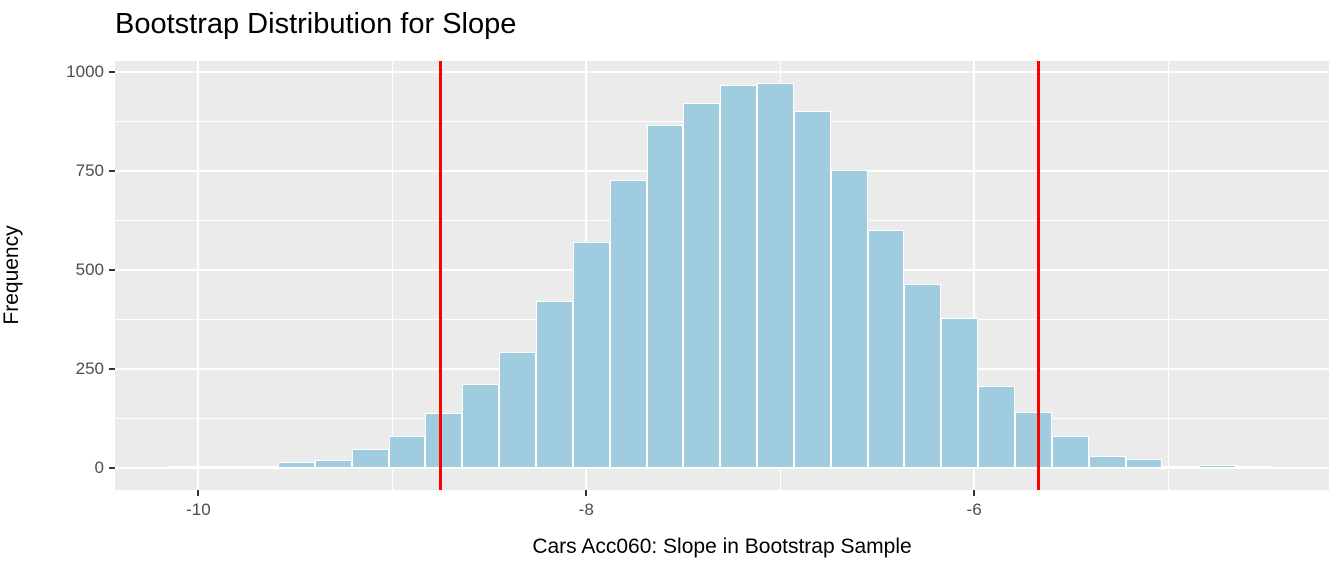 This screenshot has height=576, width=1344. Describe the element at coordinates (89, 269) in the screenshot. I see `y-tick-label: 500` at that location.